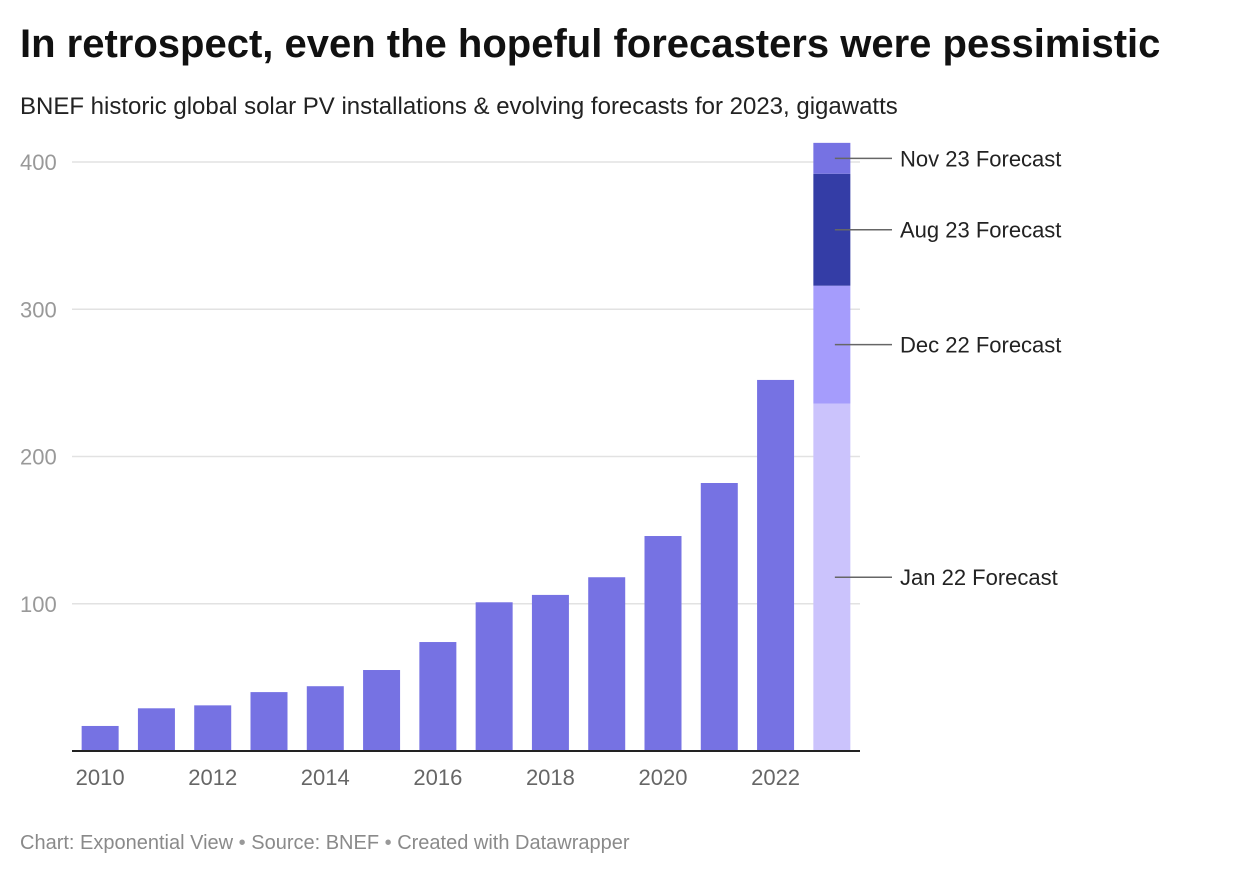 The width and height of the screenshot is (1240, 878). I want to click on bar-2010, so click(100, 738).